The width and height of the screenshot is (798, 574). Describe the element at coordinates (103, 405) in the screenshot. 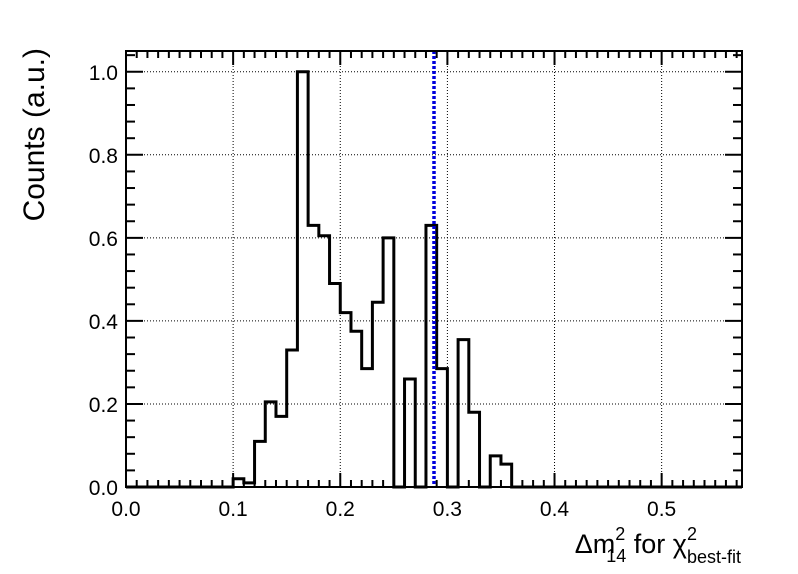

I see `y-tick-label: 0.2` at that location.